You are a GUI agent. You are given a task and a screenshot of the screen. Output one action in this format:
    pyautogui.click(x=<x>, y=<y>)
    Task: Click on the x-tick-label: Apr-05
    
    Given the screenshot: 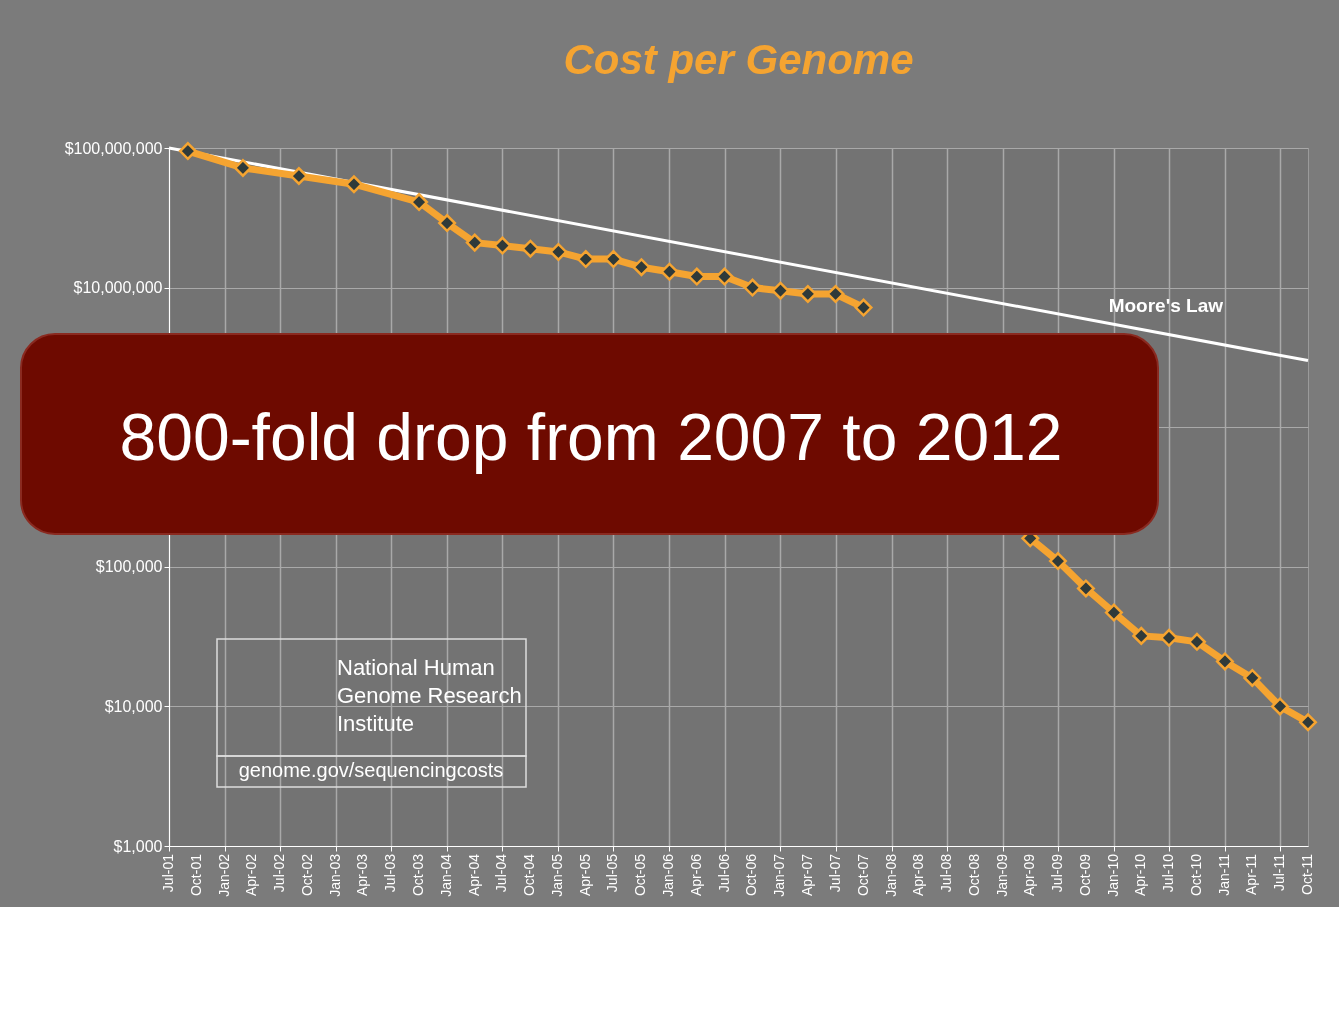 What is the action you would take?
    pyautogui.click(x=584, y=875)
    